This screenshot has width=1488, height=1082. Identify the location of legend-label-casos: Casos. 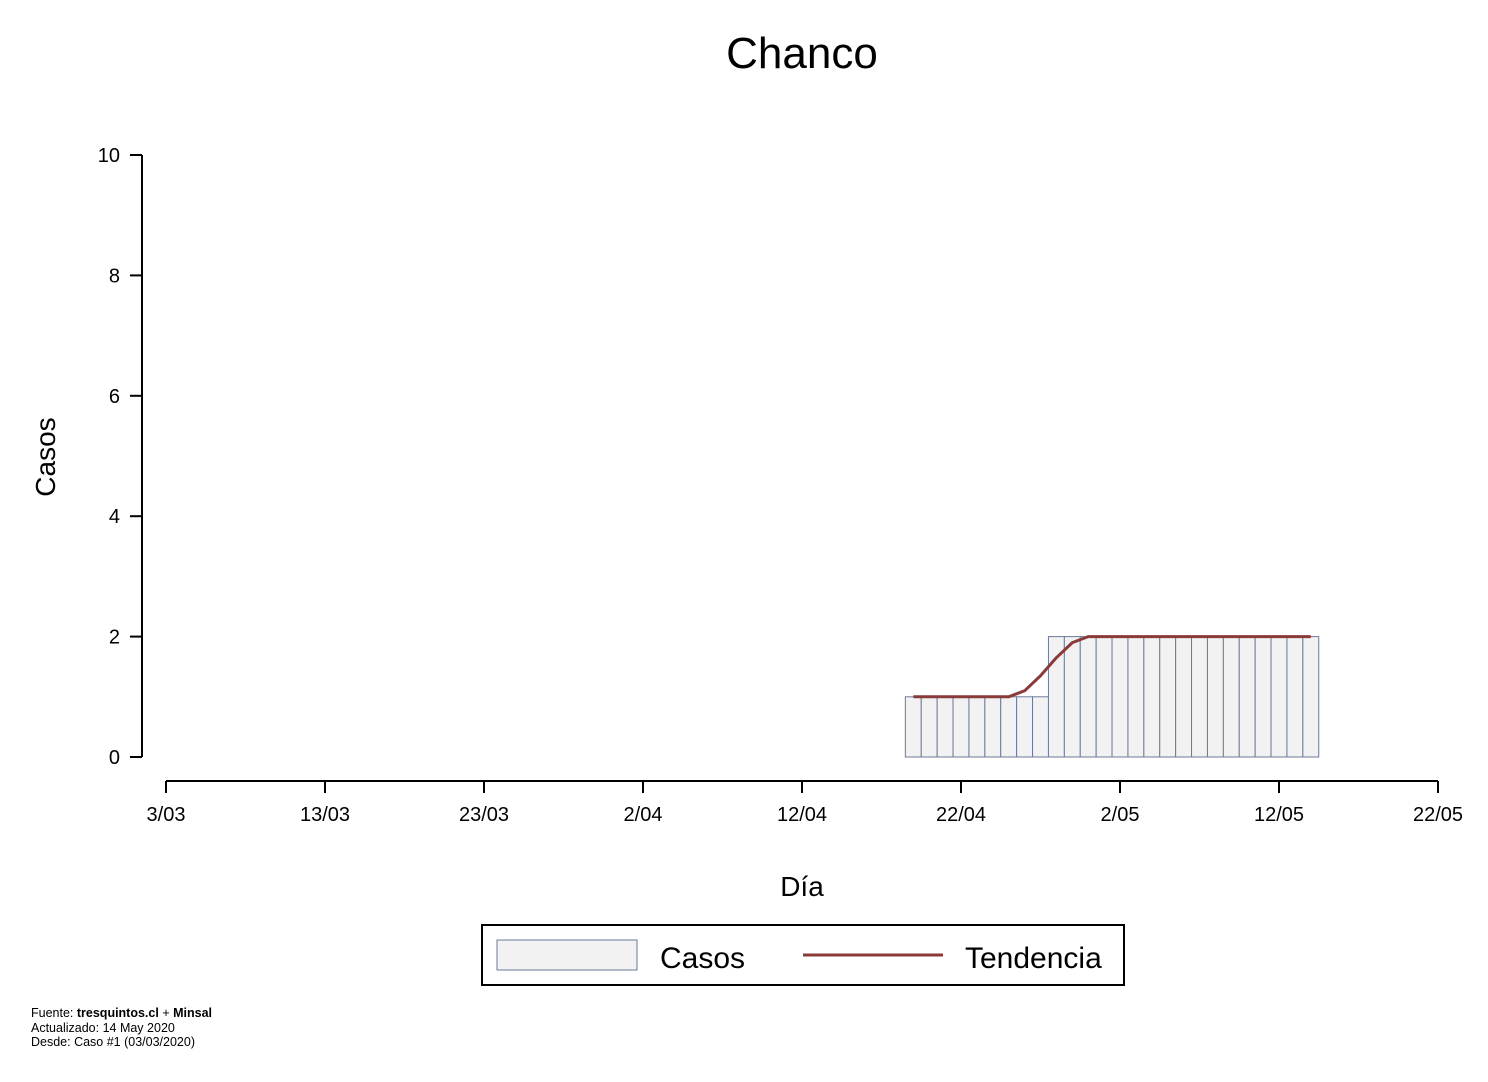
(702, 958).